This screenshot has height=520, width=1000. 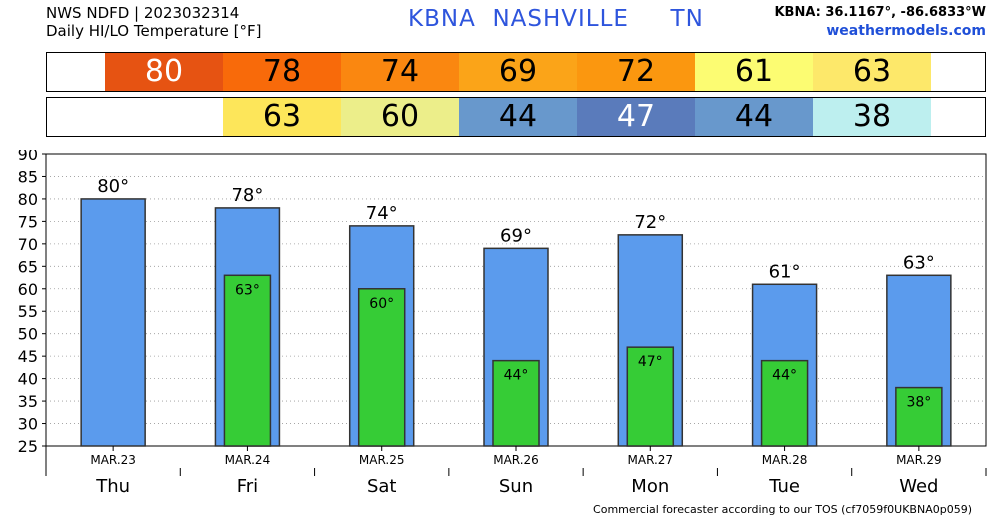 What do you see at coordinates (28, 199) in the screenshot?
I see `y-tick-label: 80` at bounding box center [28, 199].